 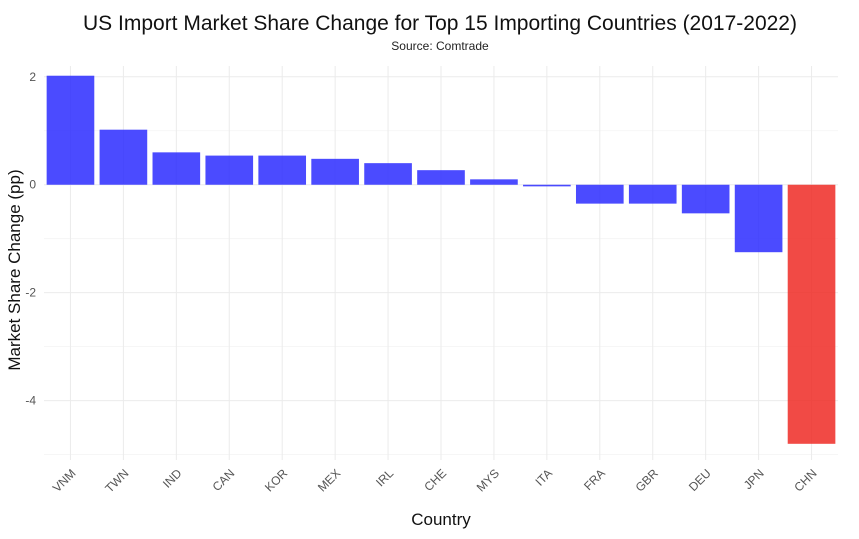 I want to click on x-tick-label-gbr: GBR, so click(x=647, y=480).